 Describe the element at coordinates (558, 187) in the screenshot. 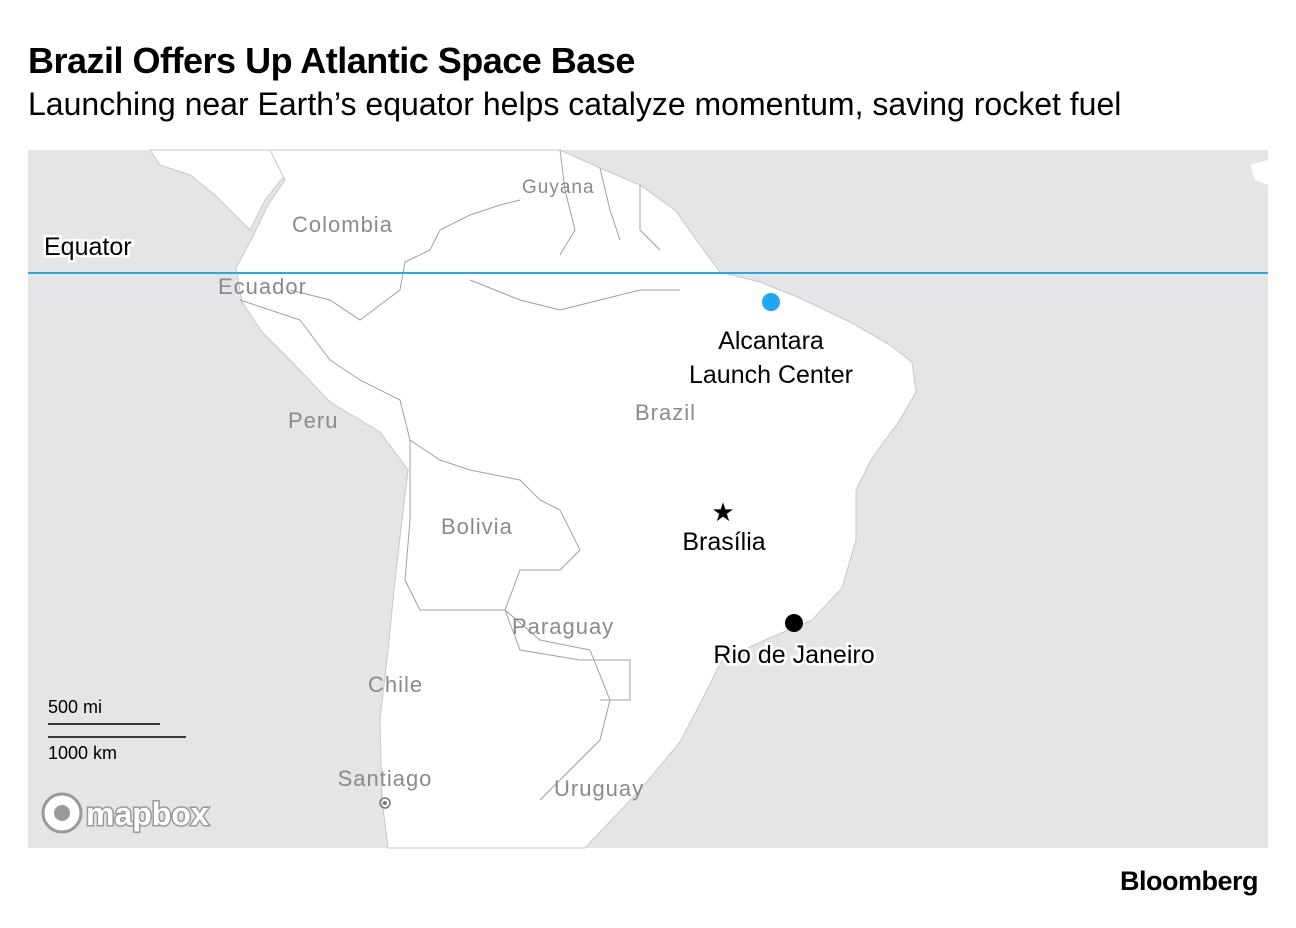

I see `country-label: Guyana` at that location.